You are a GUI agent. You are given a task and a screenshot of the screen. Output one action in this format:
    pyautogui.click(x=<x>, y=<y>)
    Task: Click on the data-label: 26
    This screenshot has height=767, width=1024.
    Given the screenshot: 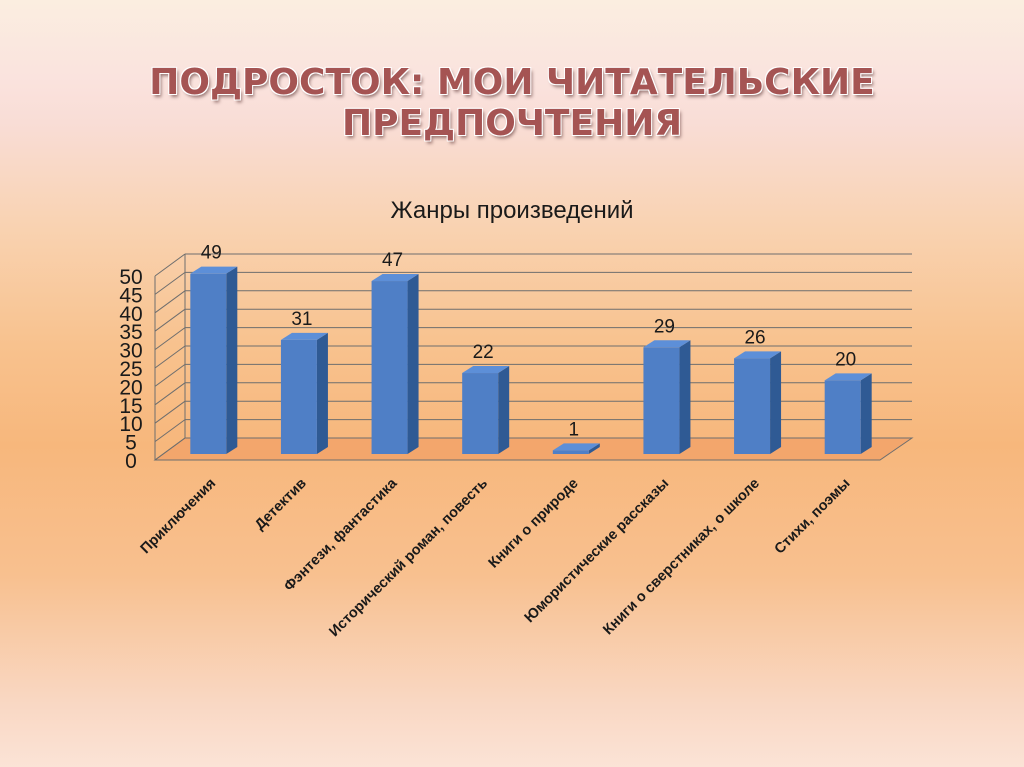 What is the action you would take?
    pyautogui.click(x=754, y=337)
    